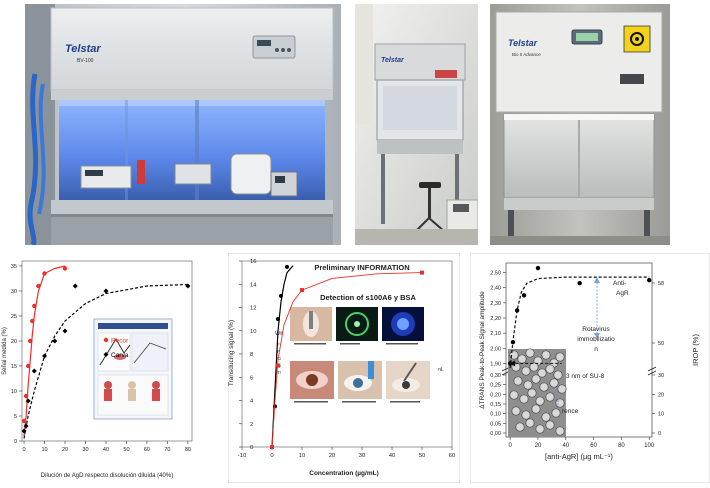 This screenshot has width=710, height=488. I want to click on chart-right-xlabel: [anti-AgR] (µg mL⁻¹), so click(579, 456).